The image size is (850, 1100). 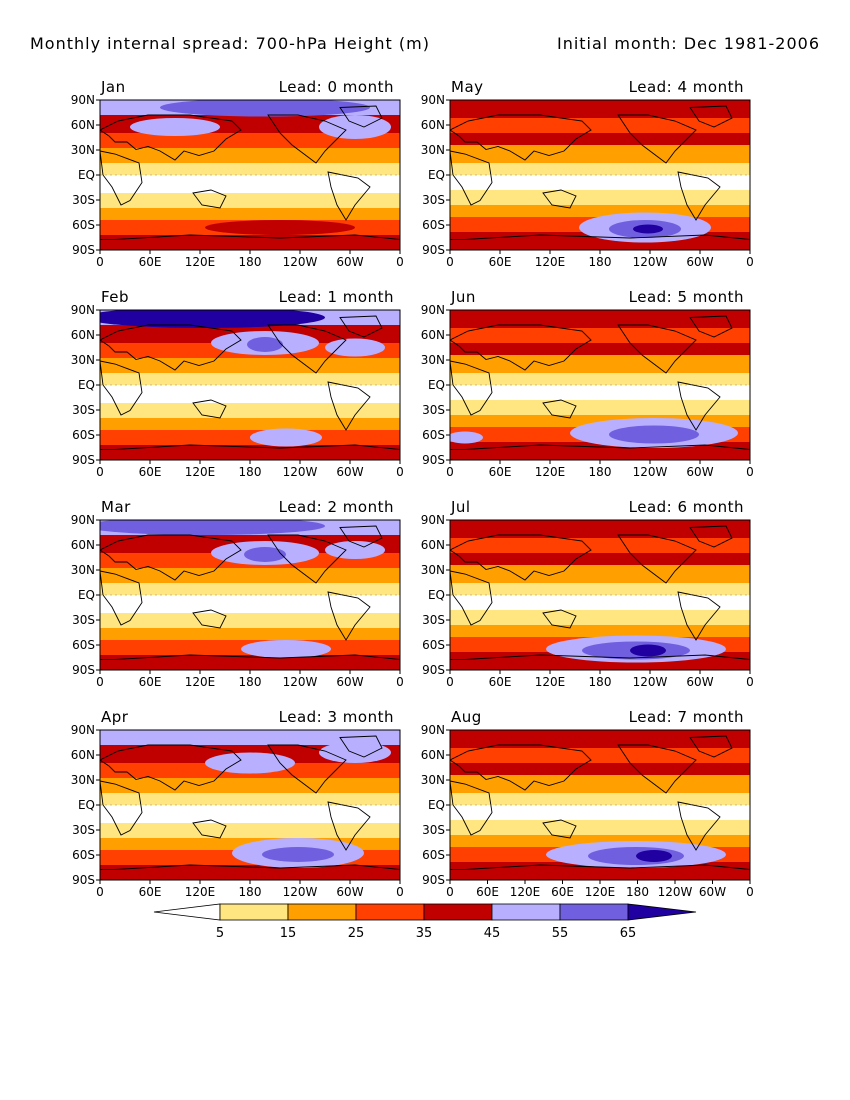 I want to click on y-tick-label: 90S, so click(x=83, y=460).